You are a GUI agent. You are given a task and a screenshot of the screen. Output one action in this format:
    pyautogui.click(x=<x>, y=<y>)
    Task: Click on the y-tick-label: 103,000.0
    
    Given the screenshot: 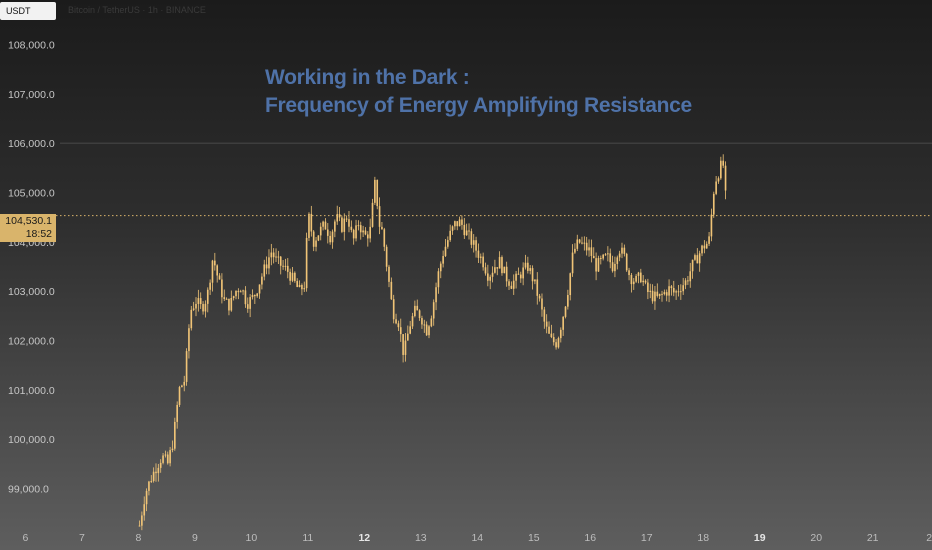 What is the action you would take?
    pyautogui.click(x=31, y=292)
    